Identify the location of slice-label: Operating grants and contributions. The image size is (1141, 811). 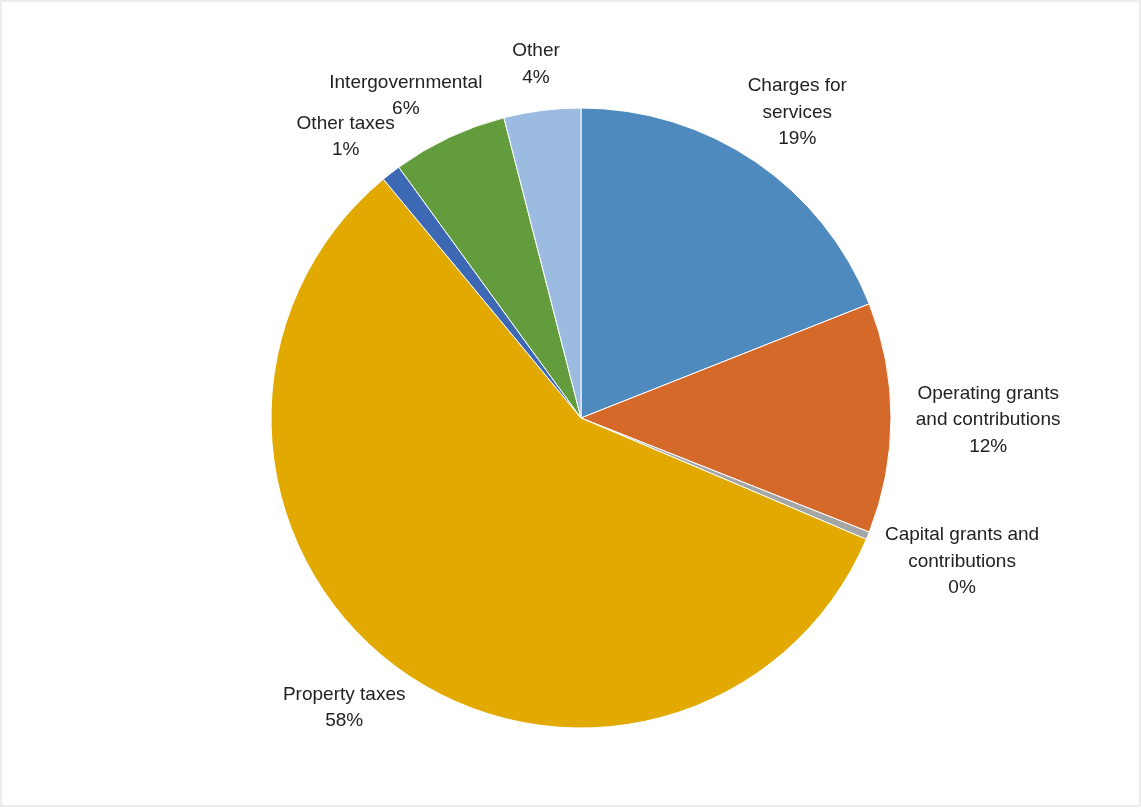
(988, 405).